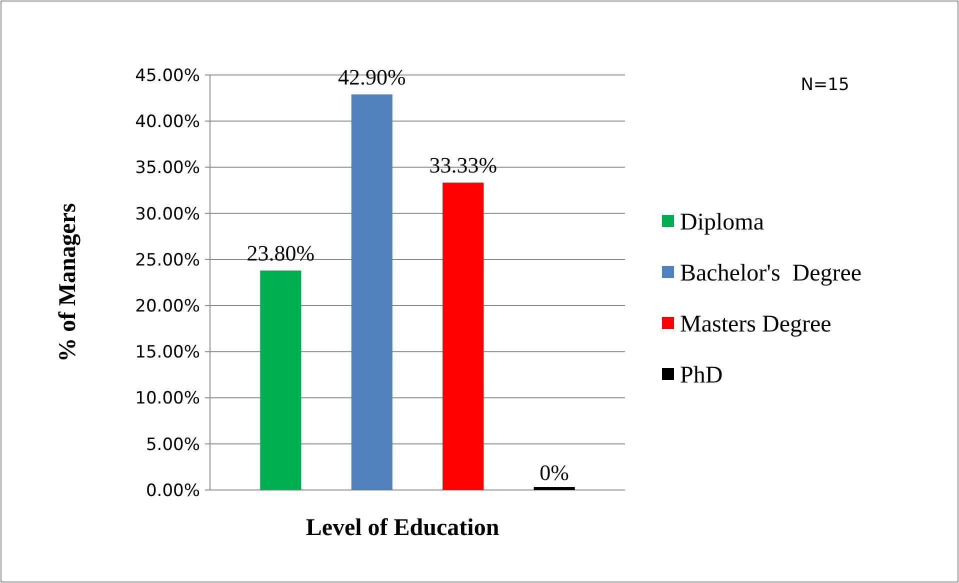 The width and height of the screenshot is (959, 583). I want to click on y-tick-label: 30.00%, so click(167, 214).